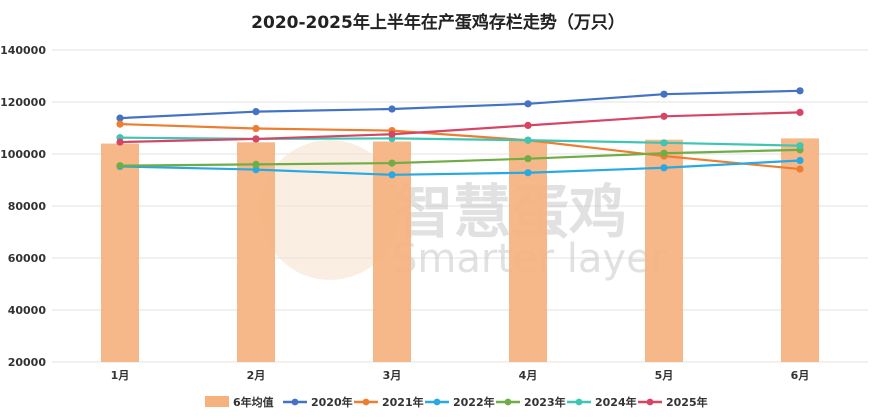  What do you see at coordinates (332, 402) in the screenshot?
I see `legend-label: 2020年` at bounding box center [332, 402].